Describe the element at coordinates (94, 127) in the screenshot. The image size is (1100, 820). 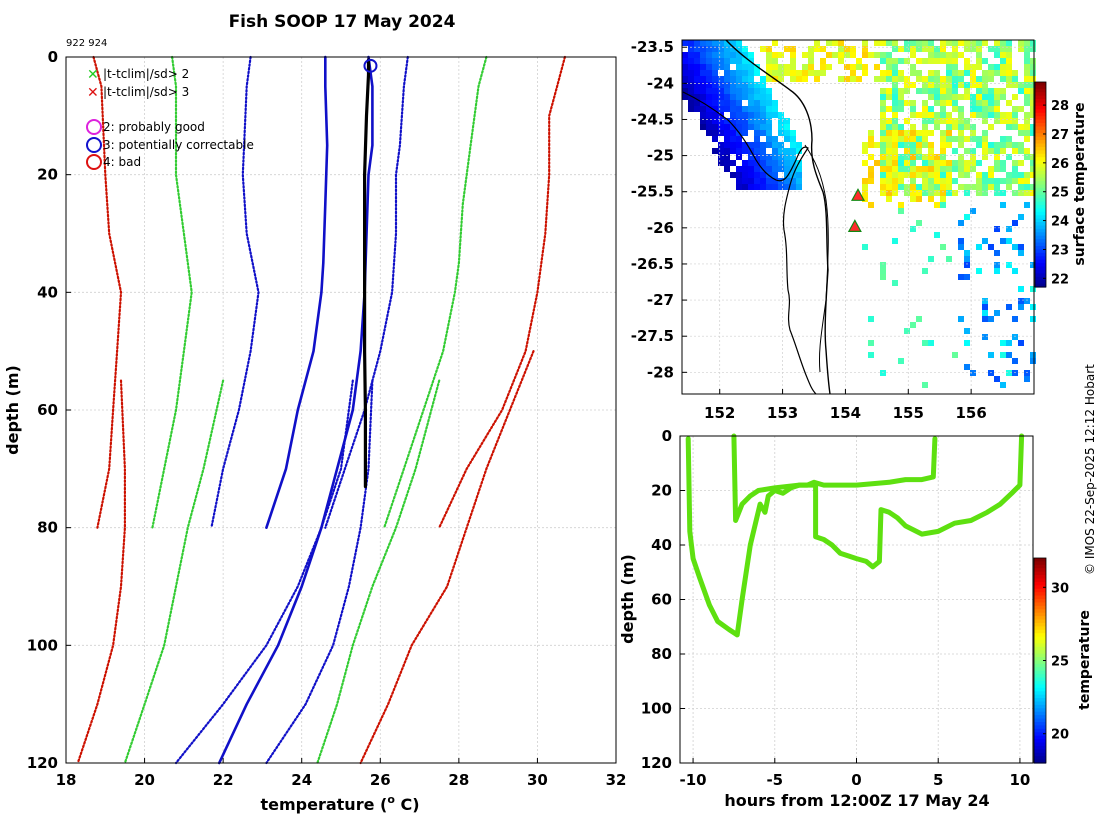
I see `legend-circle-magenta` at that location.